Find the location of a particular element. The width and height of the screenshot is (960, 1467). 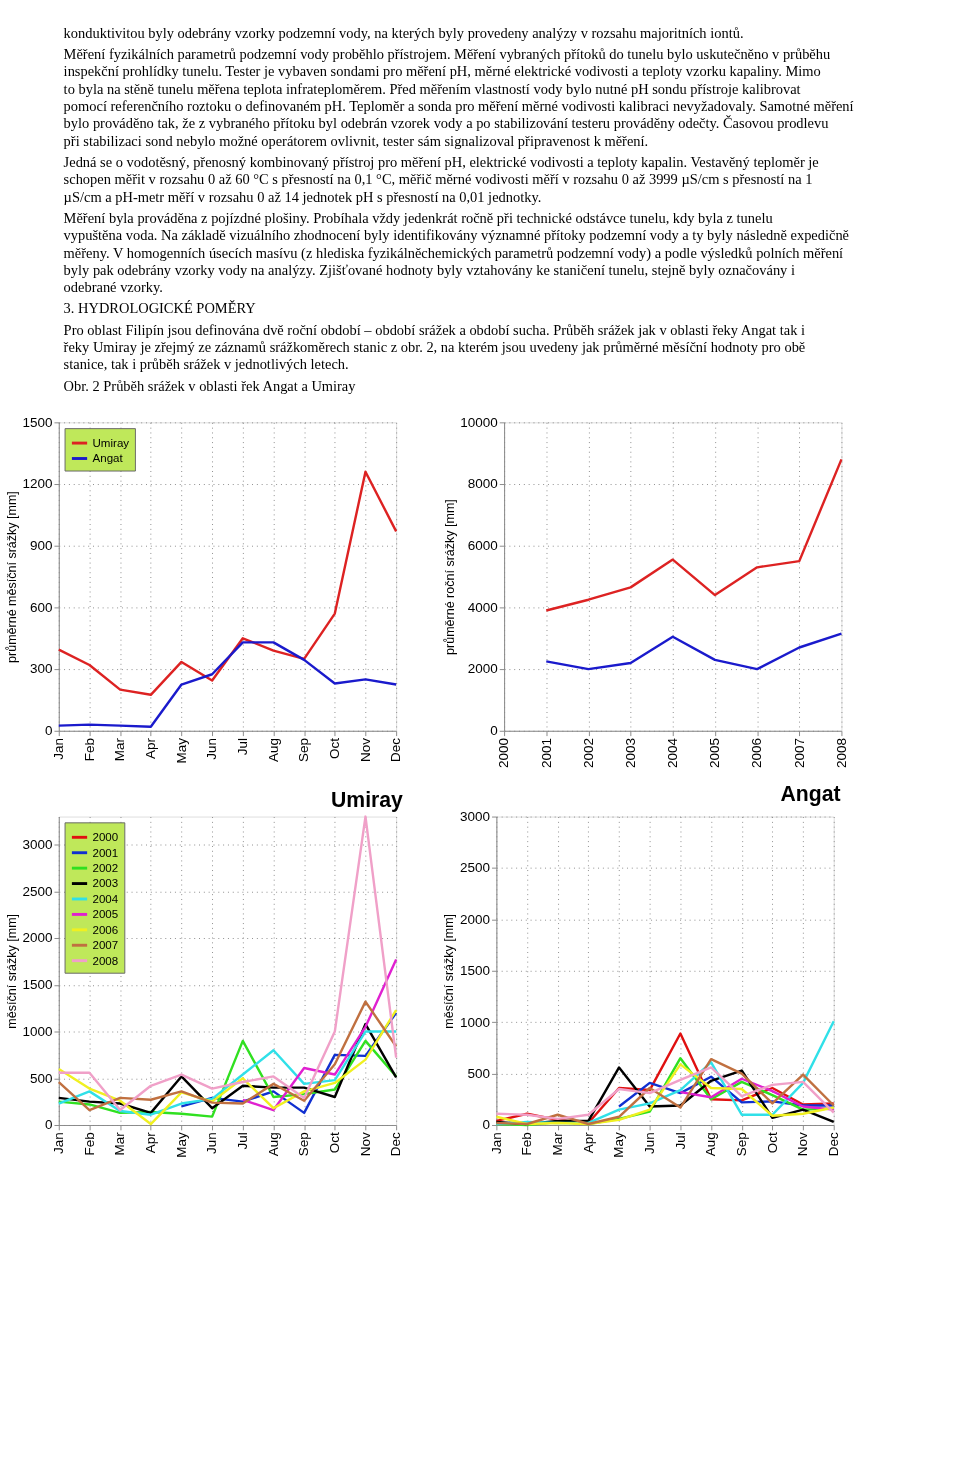

legend-label: 2000 is located at coordinates (105, 837).